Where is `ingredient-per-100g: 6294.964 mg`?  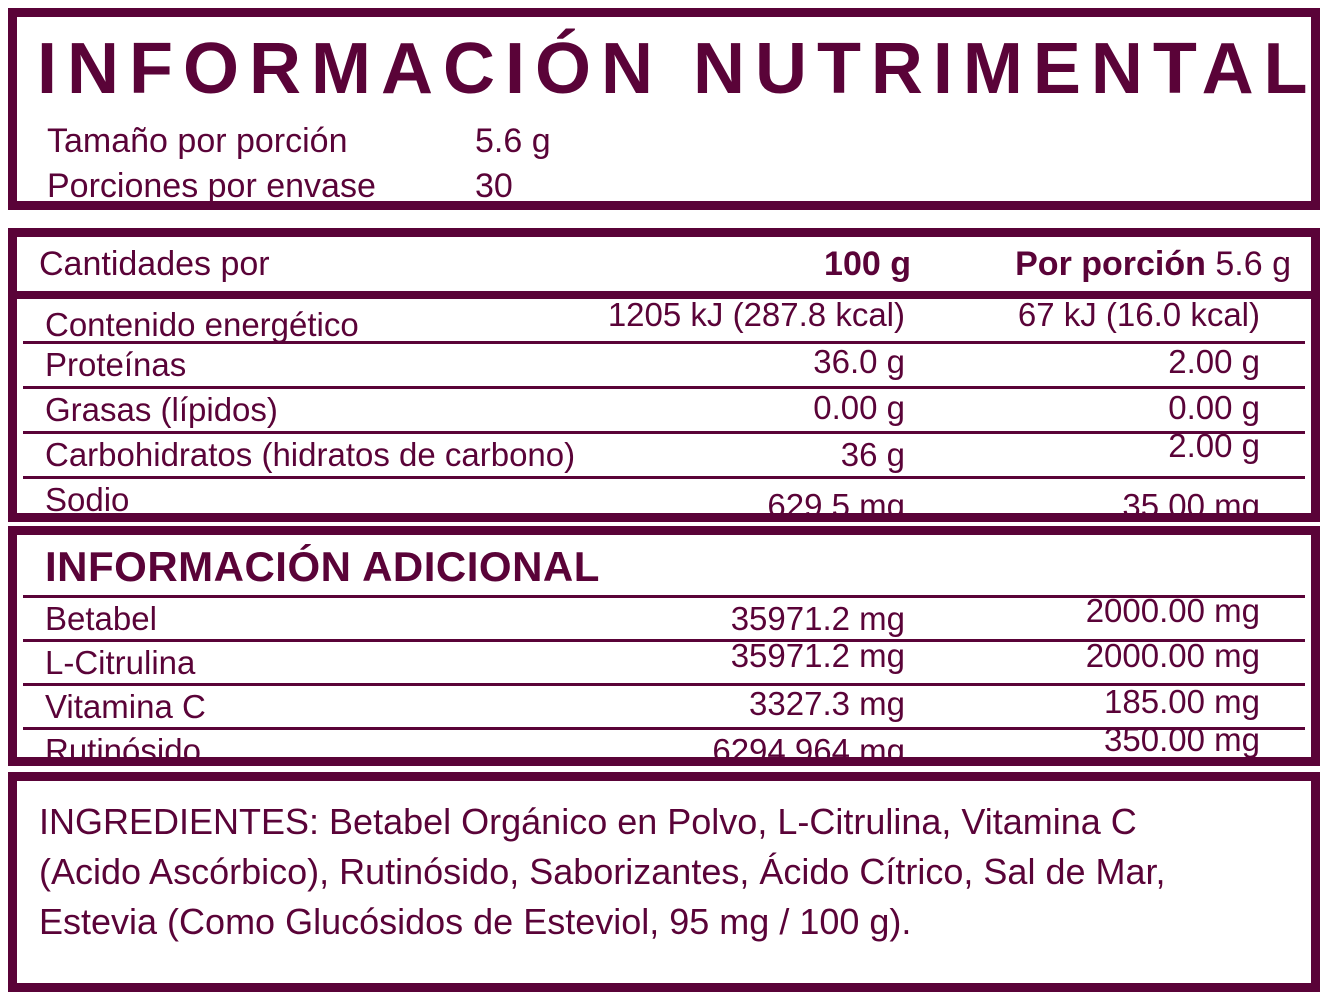
ingredient-per-100g: 6294.964 mg is located at coordinates (808, 748).